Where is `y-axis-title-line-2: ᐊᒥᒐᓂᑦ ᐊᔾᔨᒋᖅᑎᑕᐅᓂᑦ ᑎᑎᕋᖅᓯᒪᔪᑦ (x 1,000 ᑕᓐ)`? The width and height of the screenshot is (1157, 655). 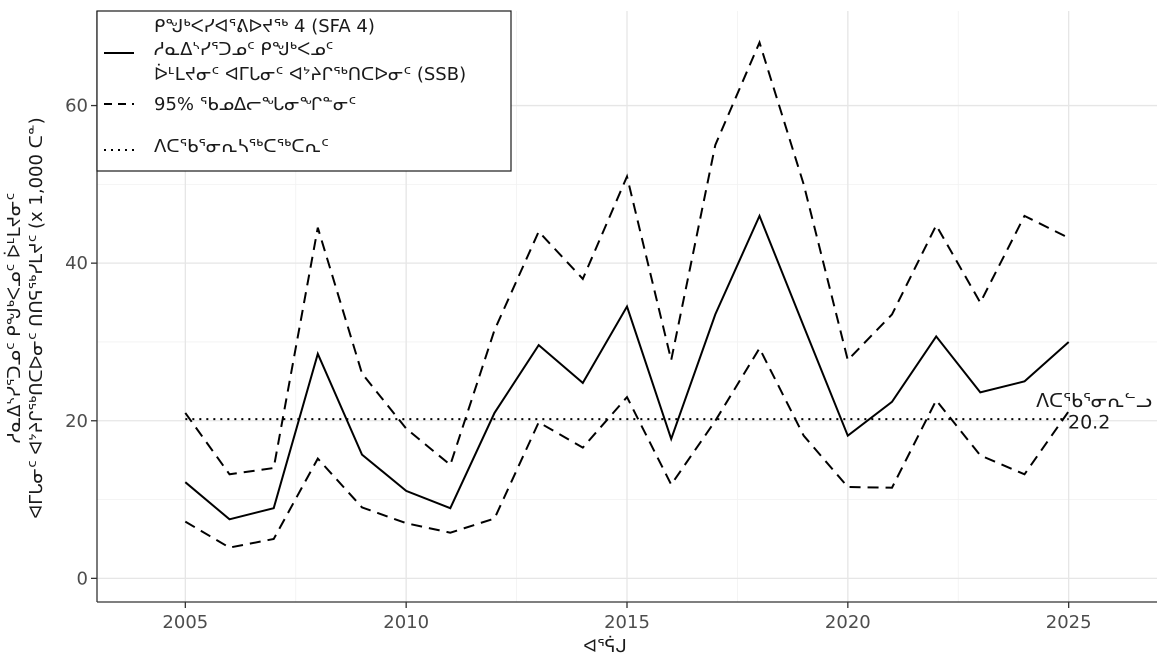 y-axis-title-line-2: ᐊᒥᒐᓂᑦ ᐊᔾᔨᒋᖅᑎᑕᐅᓂᑦ ᑎᑎᕋᖅᓯᒪᔪᑦ (x 1,000 ᑕᓐ) is located at coordinates (36, 317).